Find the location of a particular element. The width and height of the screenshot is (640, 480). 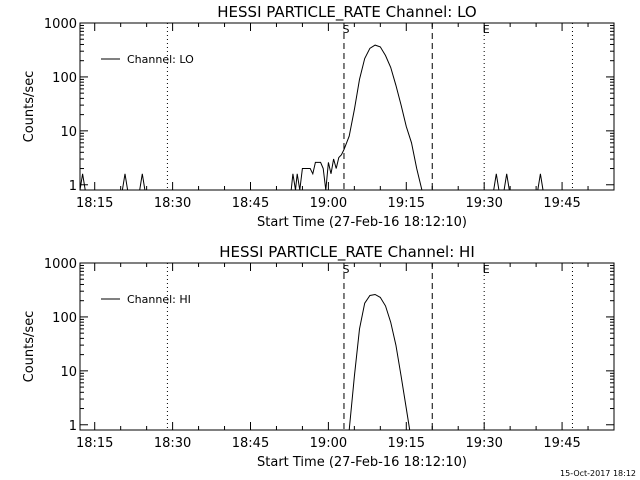

timestamp-stamp: 15-Oct-2017 18:12 is located at coordinates (598, 473).